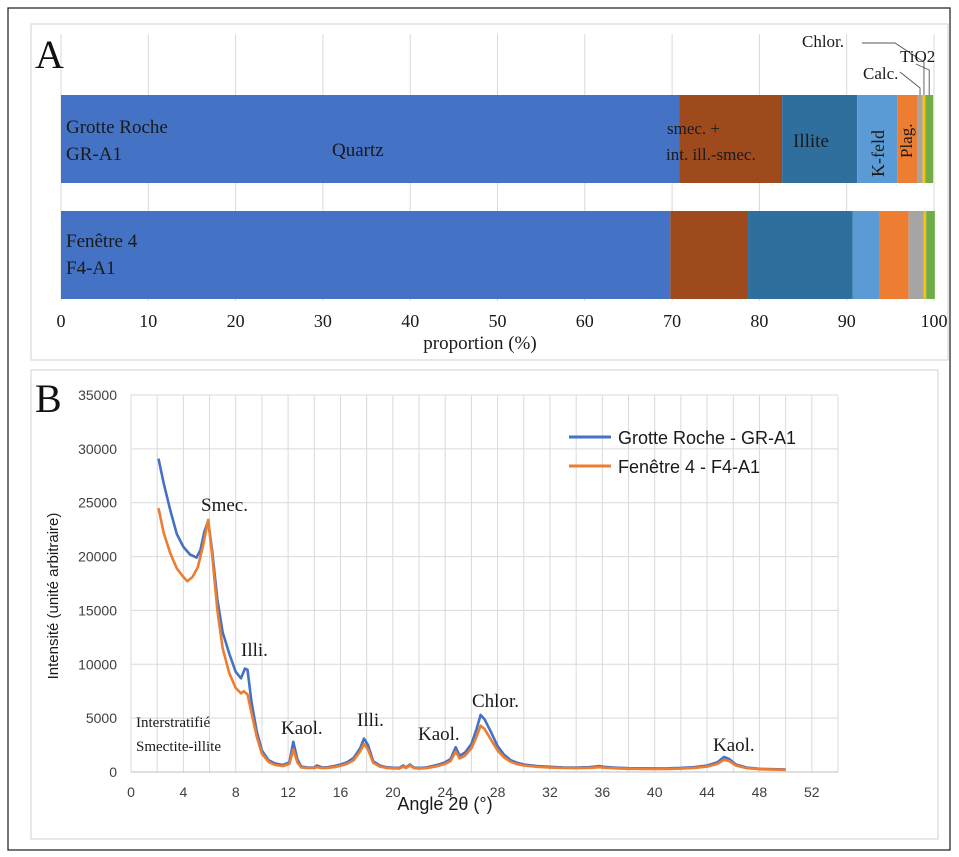  Describe the element at coordinates (734, 745) in the screenshot. I see `annotation-kaol-3: Kaol.` at that location.